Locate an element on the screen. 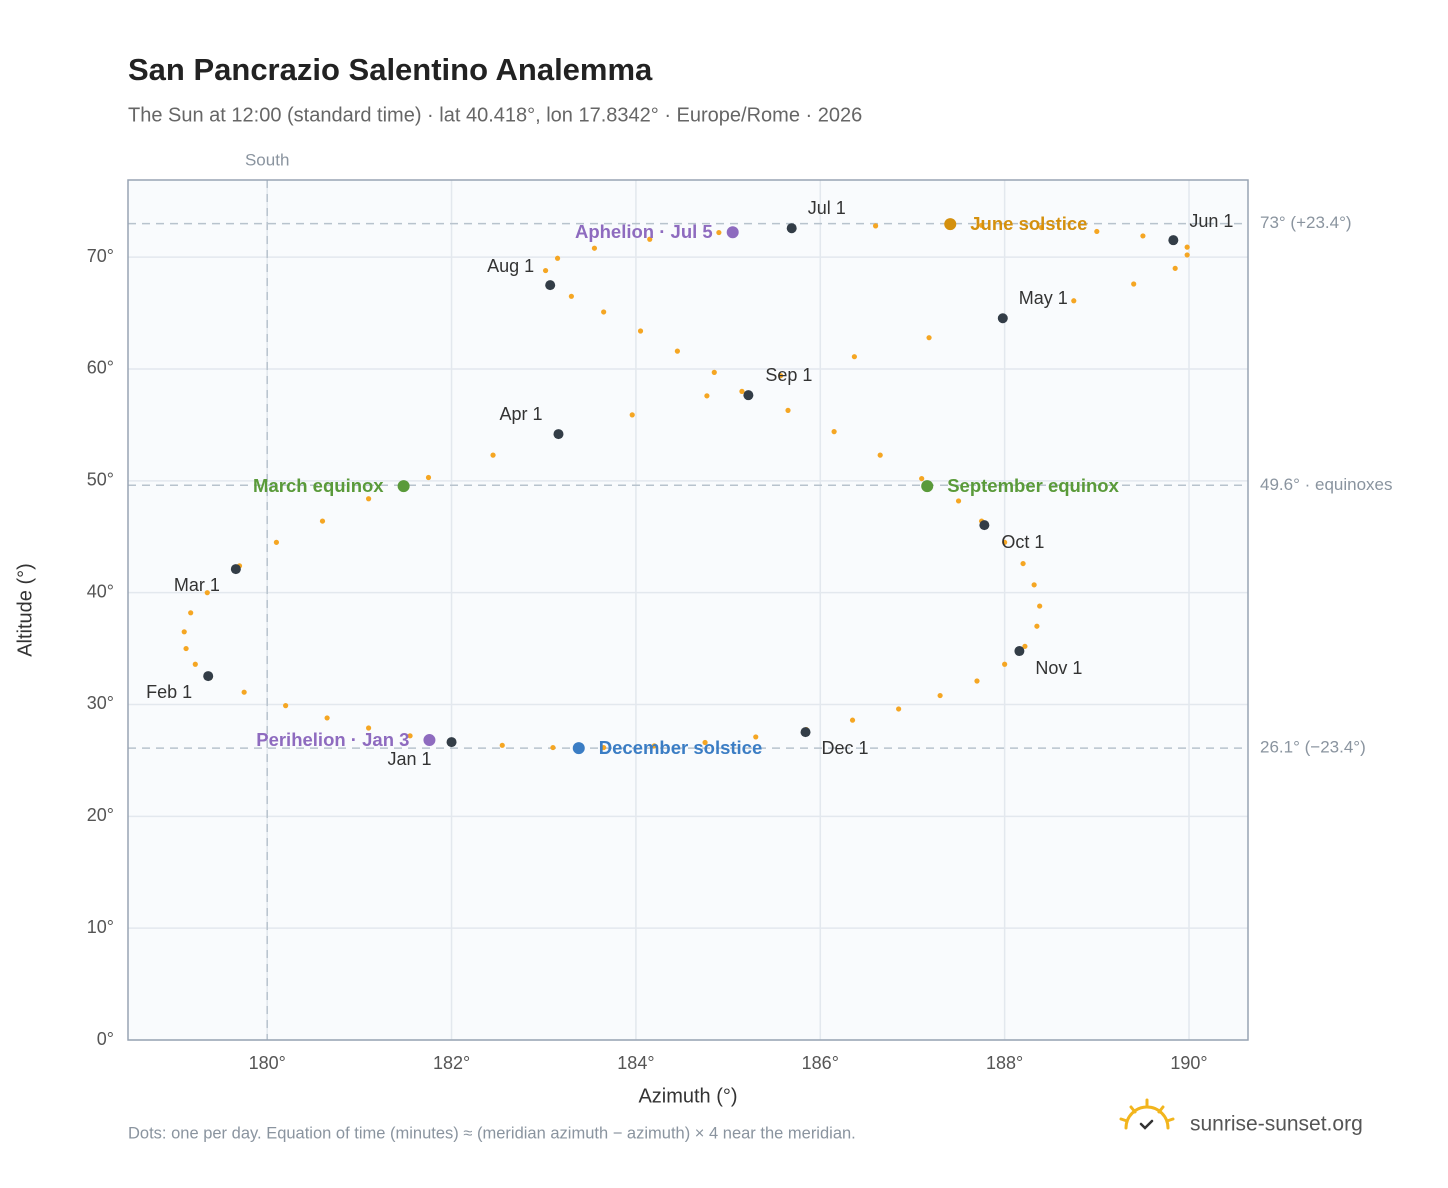  y-tick-label: 0° is located at coordinates (105, 1039).